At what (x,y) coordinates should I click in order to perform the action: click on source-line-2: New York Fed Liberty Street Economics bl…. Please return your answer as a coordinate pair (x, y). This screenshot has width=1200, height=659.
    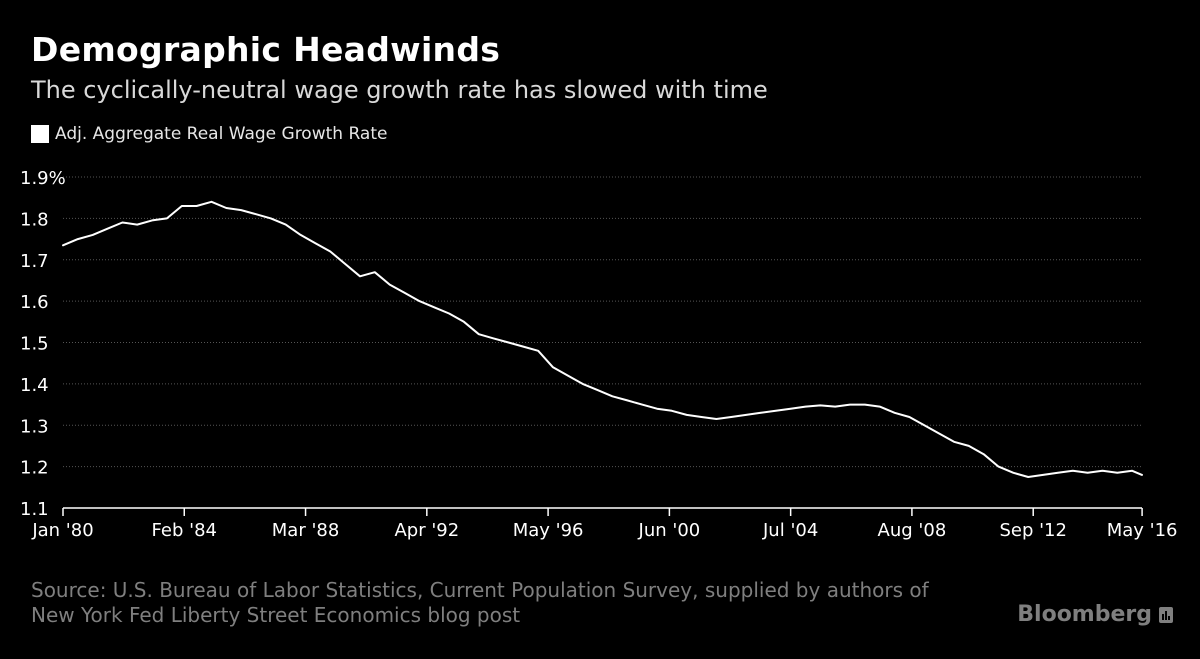
    Looking at the image, I should click on (276, 615).